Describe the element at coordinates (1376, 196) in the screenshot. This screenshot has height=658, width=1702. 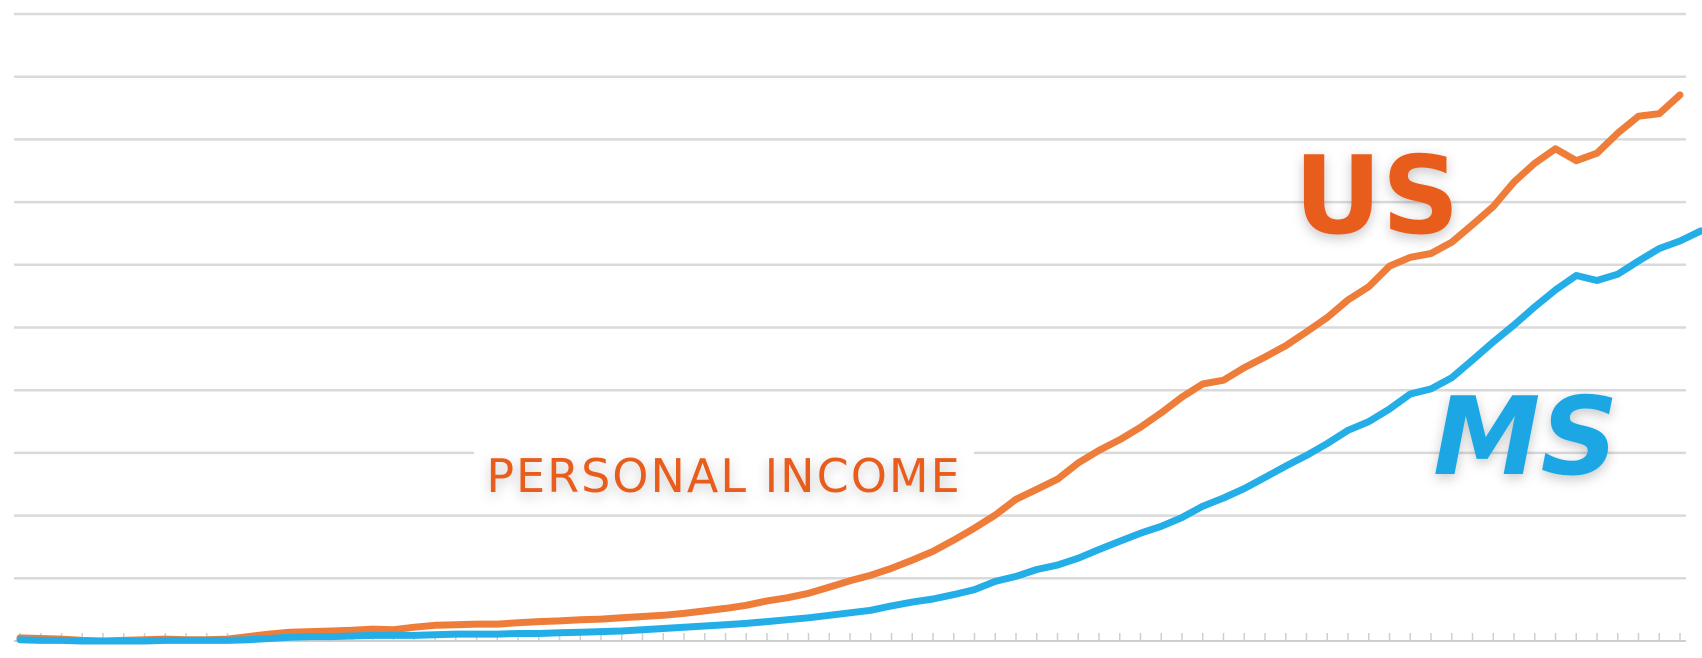
I see `series-label-us: US` at that location.